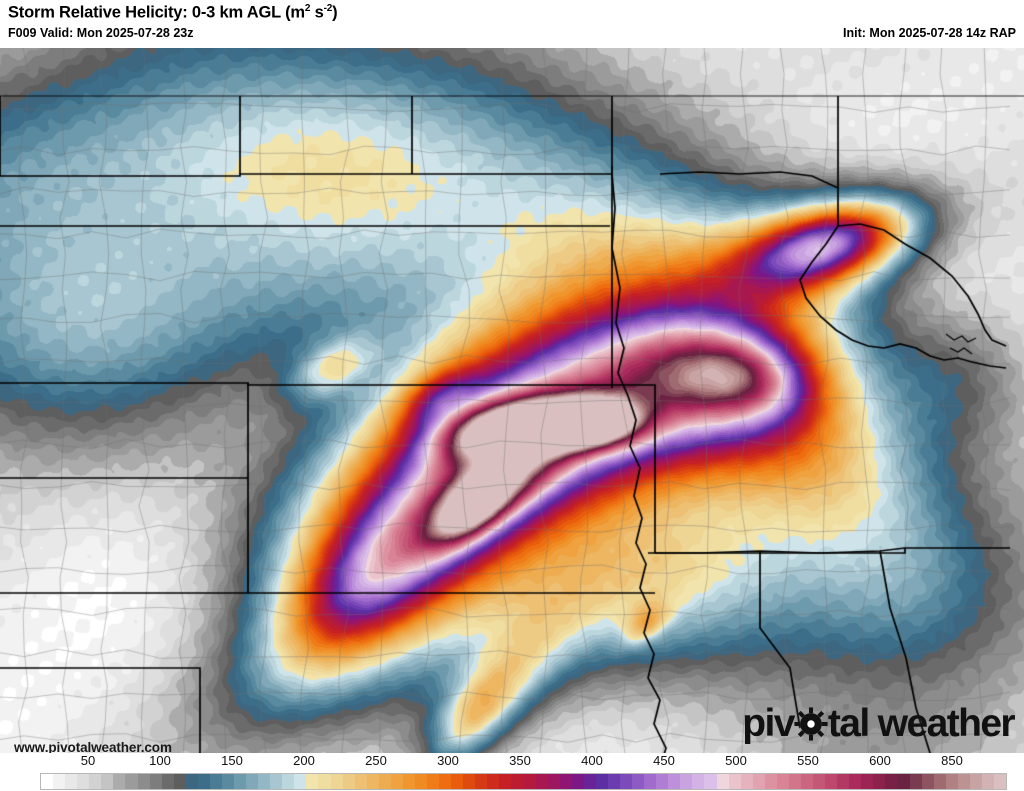 The width and height of the screenshot is (1024, 791). I want to click on colorbar-tick: 150, so click(232, 760).